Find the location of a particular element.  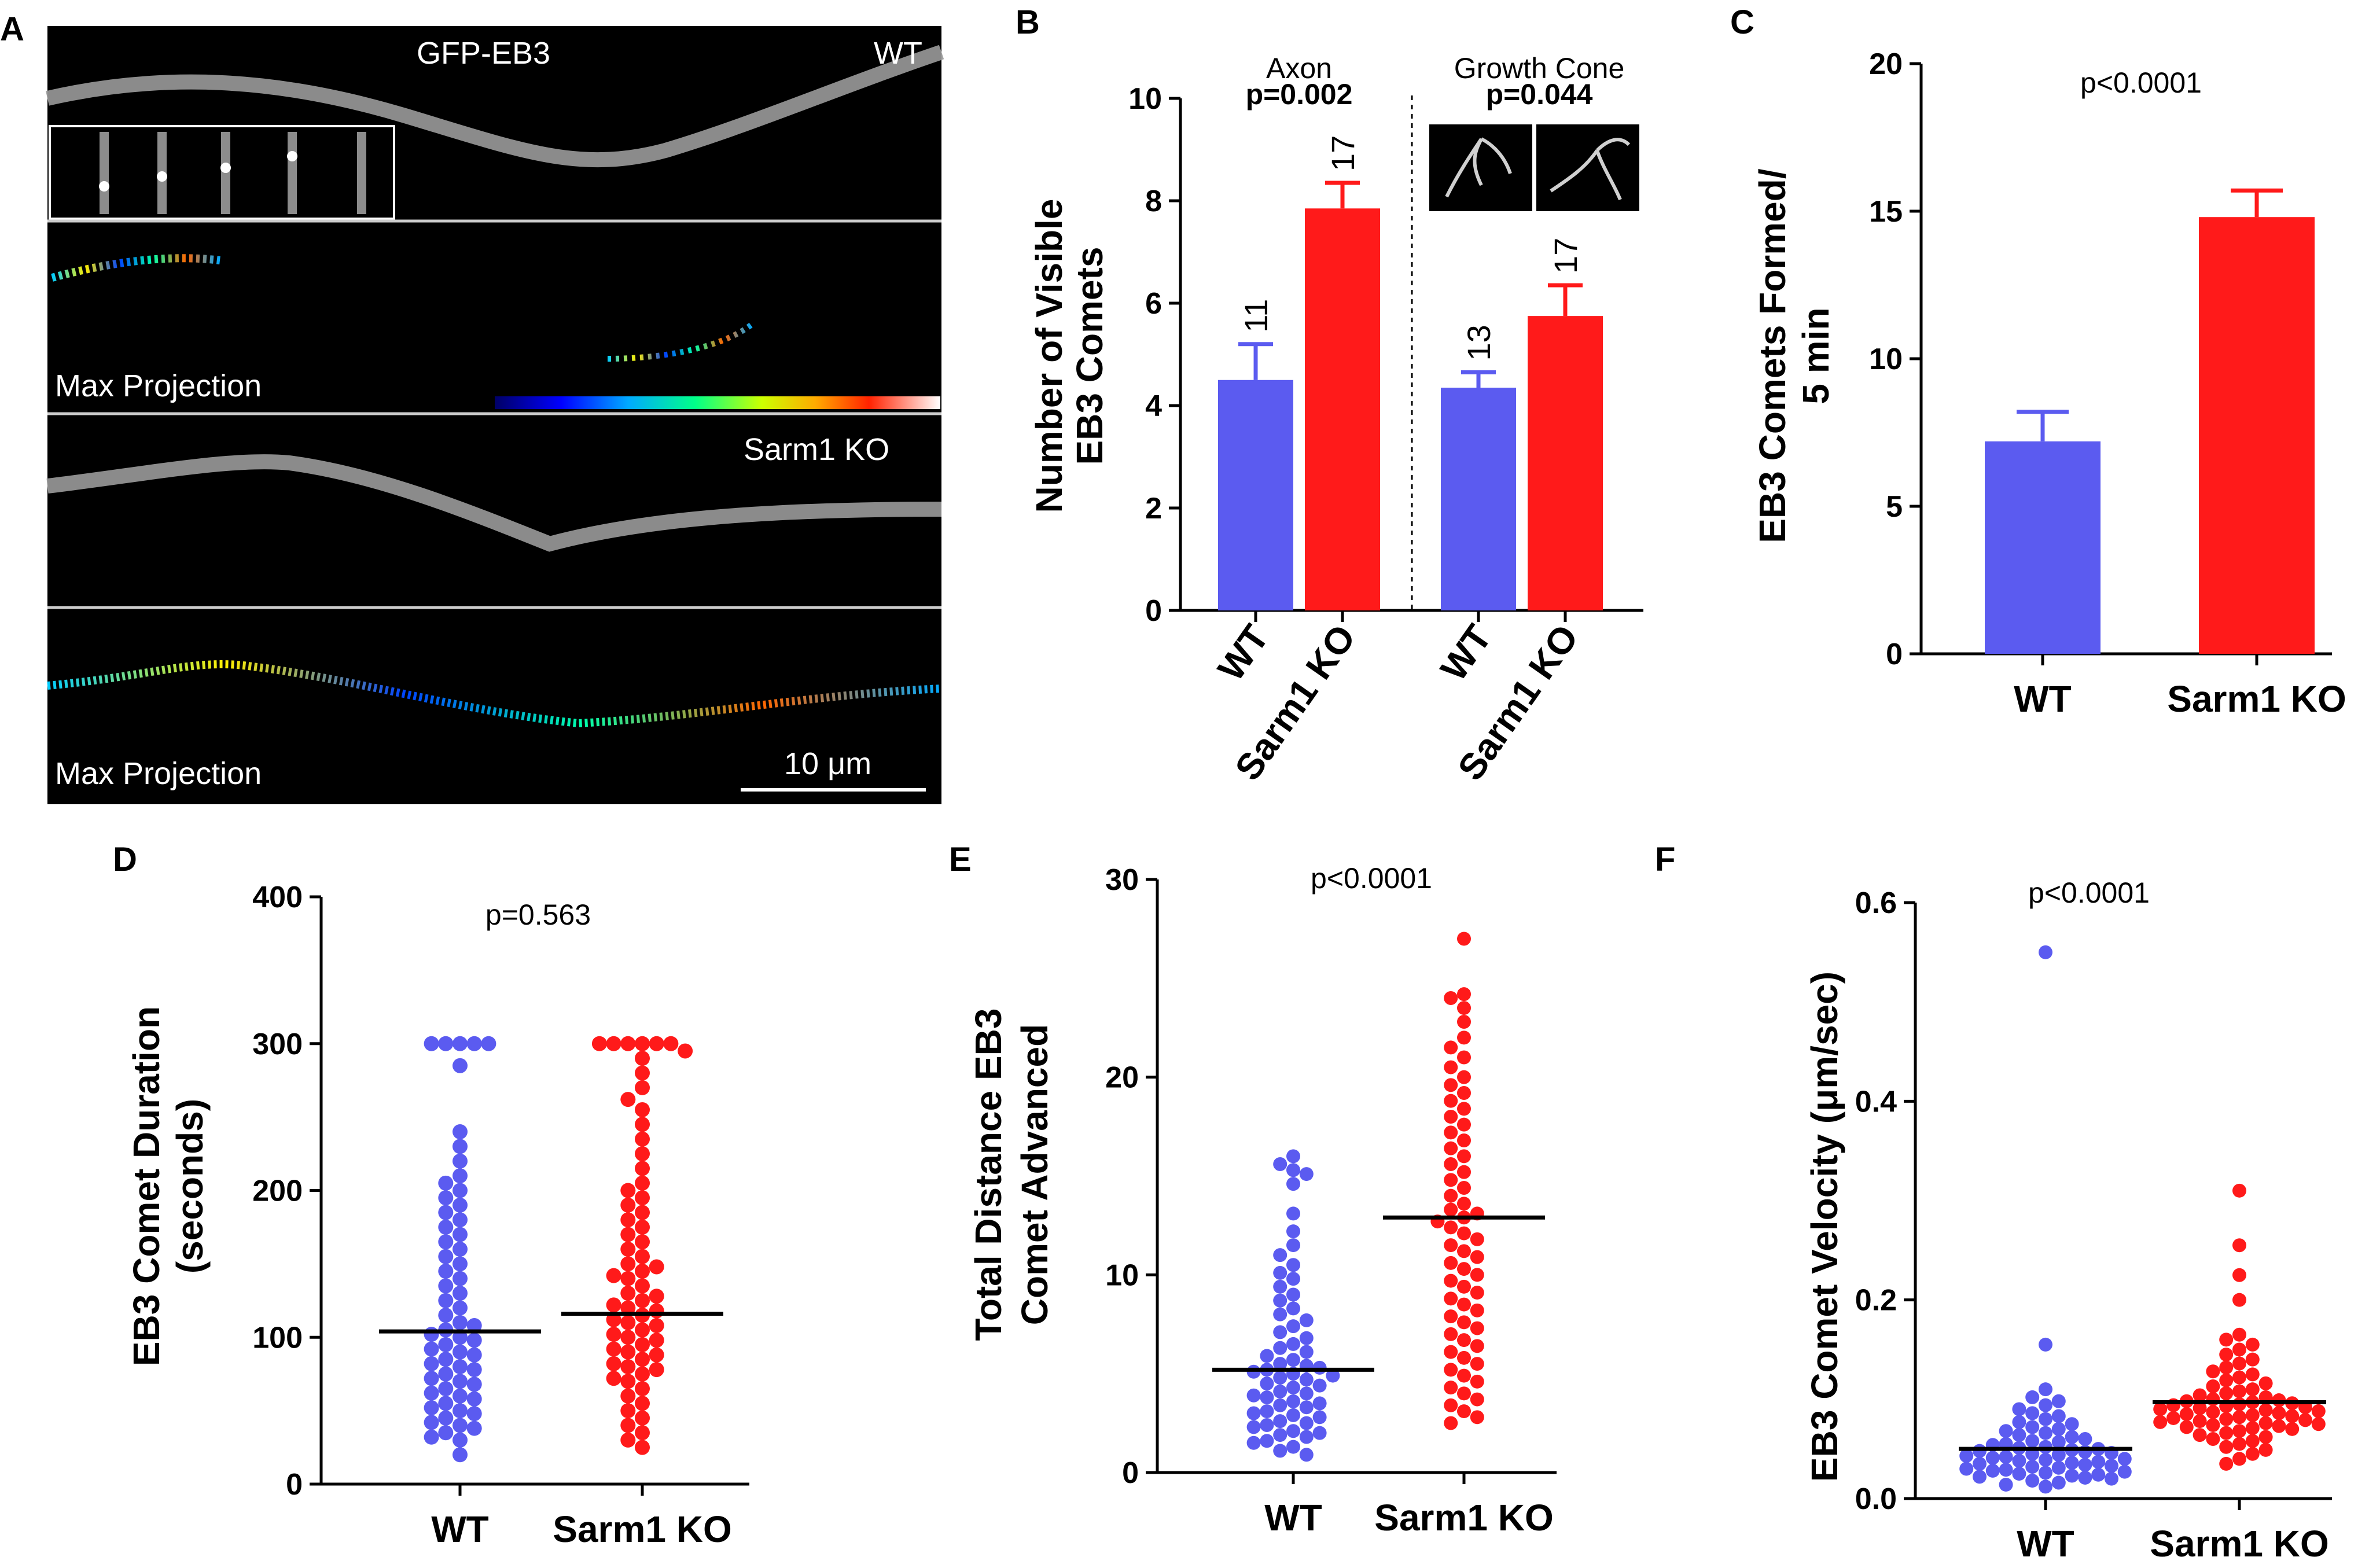

category-label: Sarm1 KO is located at coordinates (642, 1529).